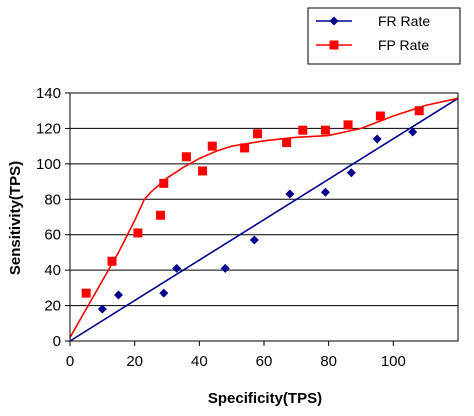 The image size is (474, 416). What do you see at coordinates (134, 361) in the screenshot?
I see `x-tick-label: 20` at bounding box center [134, 361].